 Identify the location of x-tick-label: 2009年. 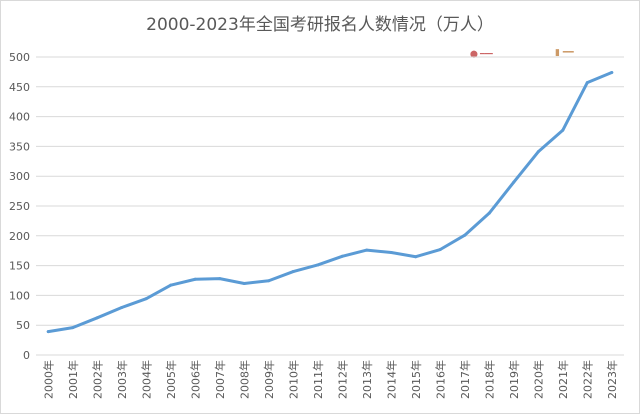
(269, 379).